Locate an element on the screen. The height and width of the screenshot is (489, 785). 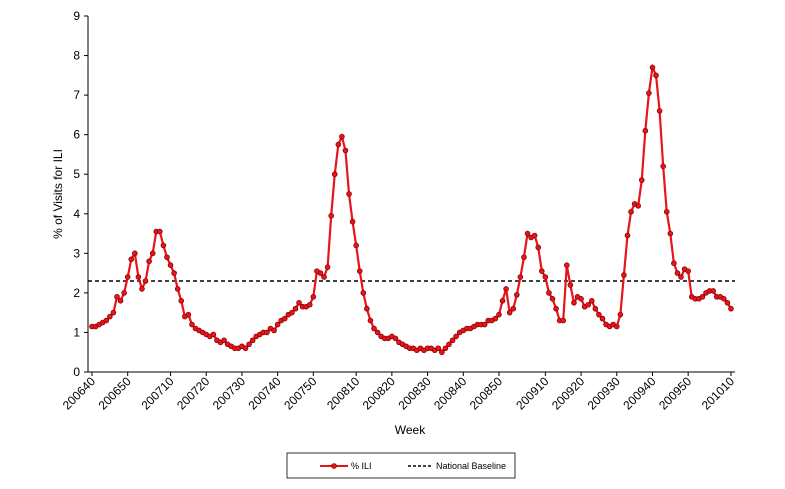
y-tick-label: 4 is located at coordinates (76, 214).